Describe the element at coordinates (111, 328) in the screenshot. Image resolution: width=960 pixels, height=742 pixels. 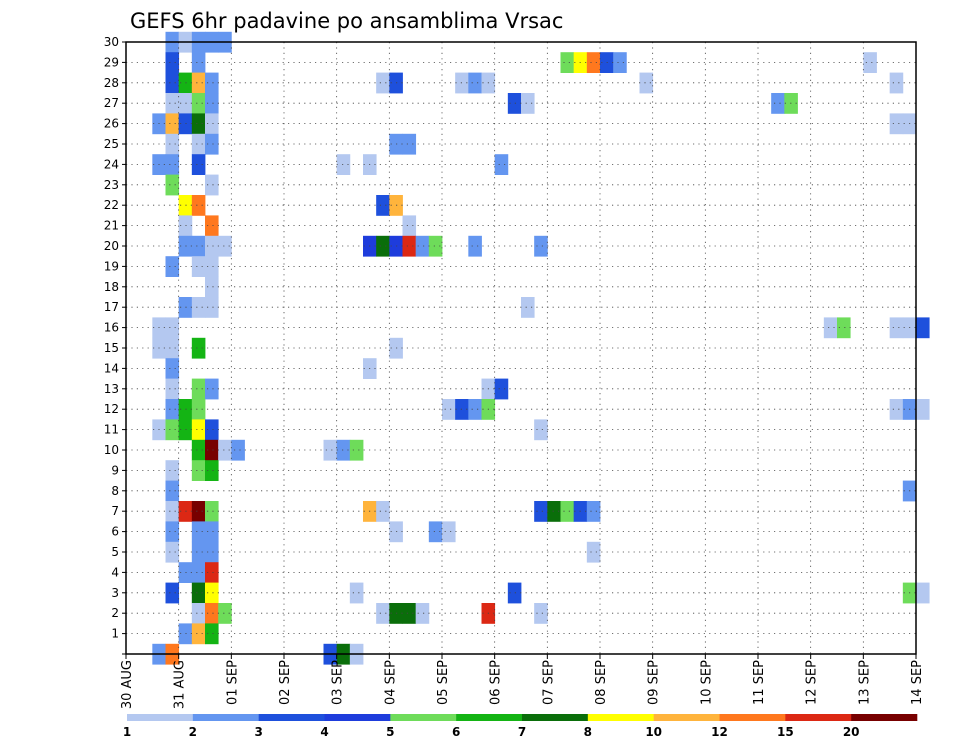
I see `y-tick-label: 16` at that location.